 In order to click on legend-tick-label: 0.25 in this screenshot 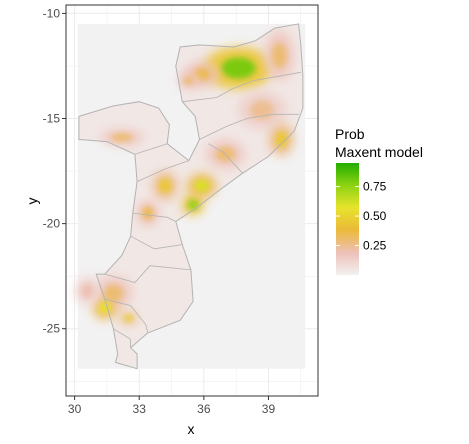, I will do `click(375, 246)`.